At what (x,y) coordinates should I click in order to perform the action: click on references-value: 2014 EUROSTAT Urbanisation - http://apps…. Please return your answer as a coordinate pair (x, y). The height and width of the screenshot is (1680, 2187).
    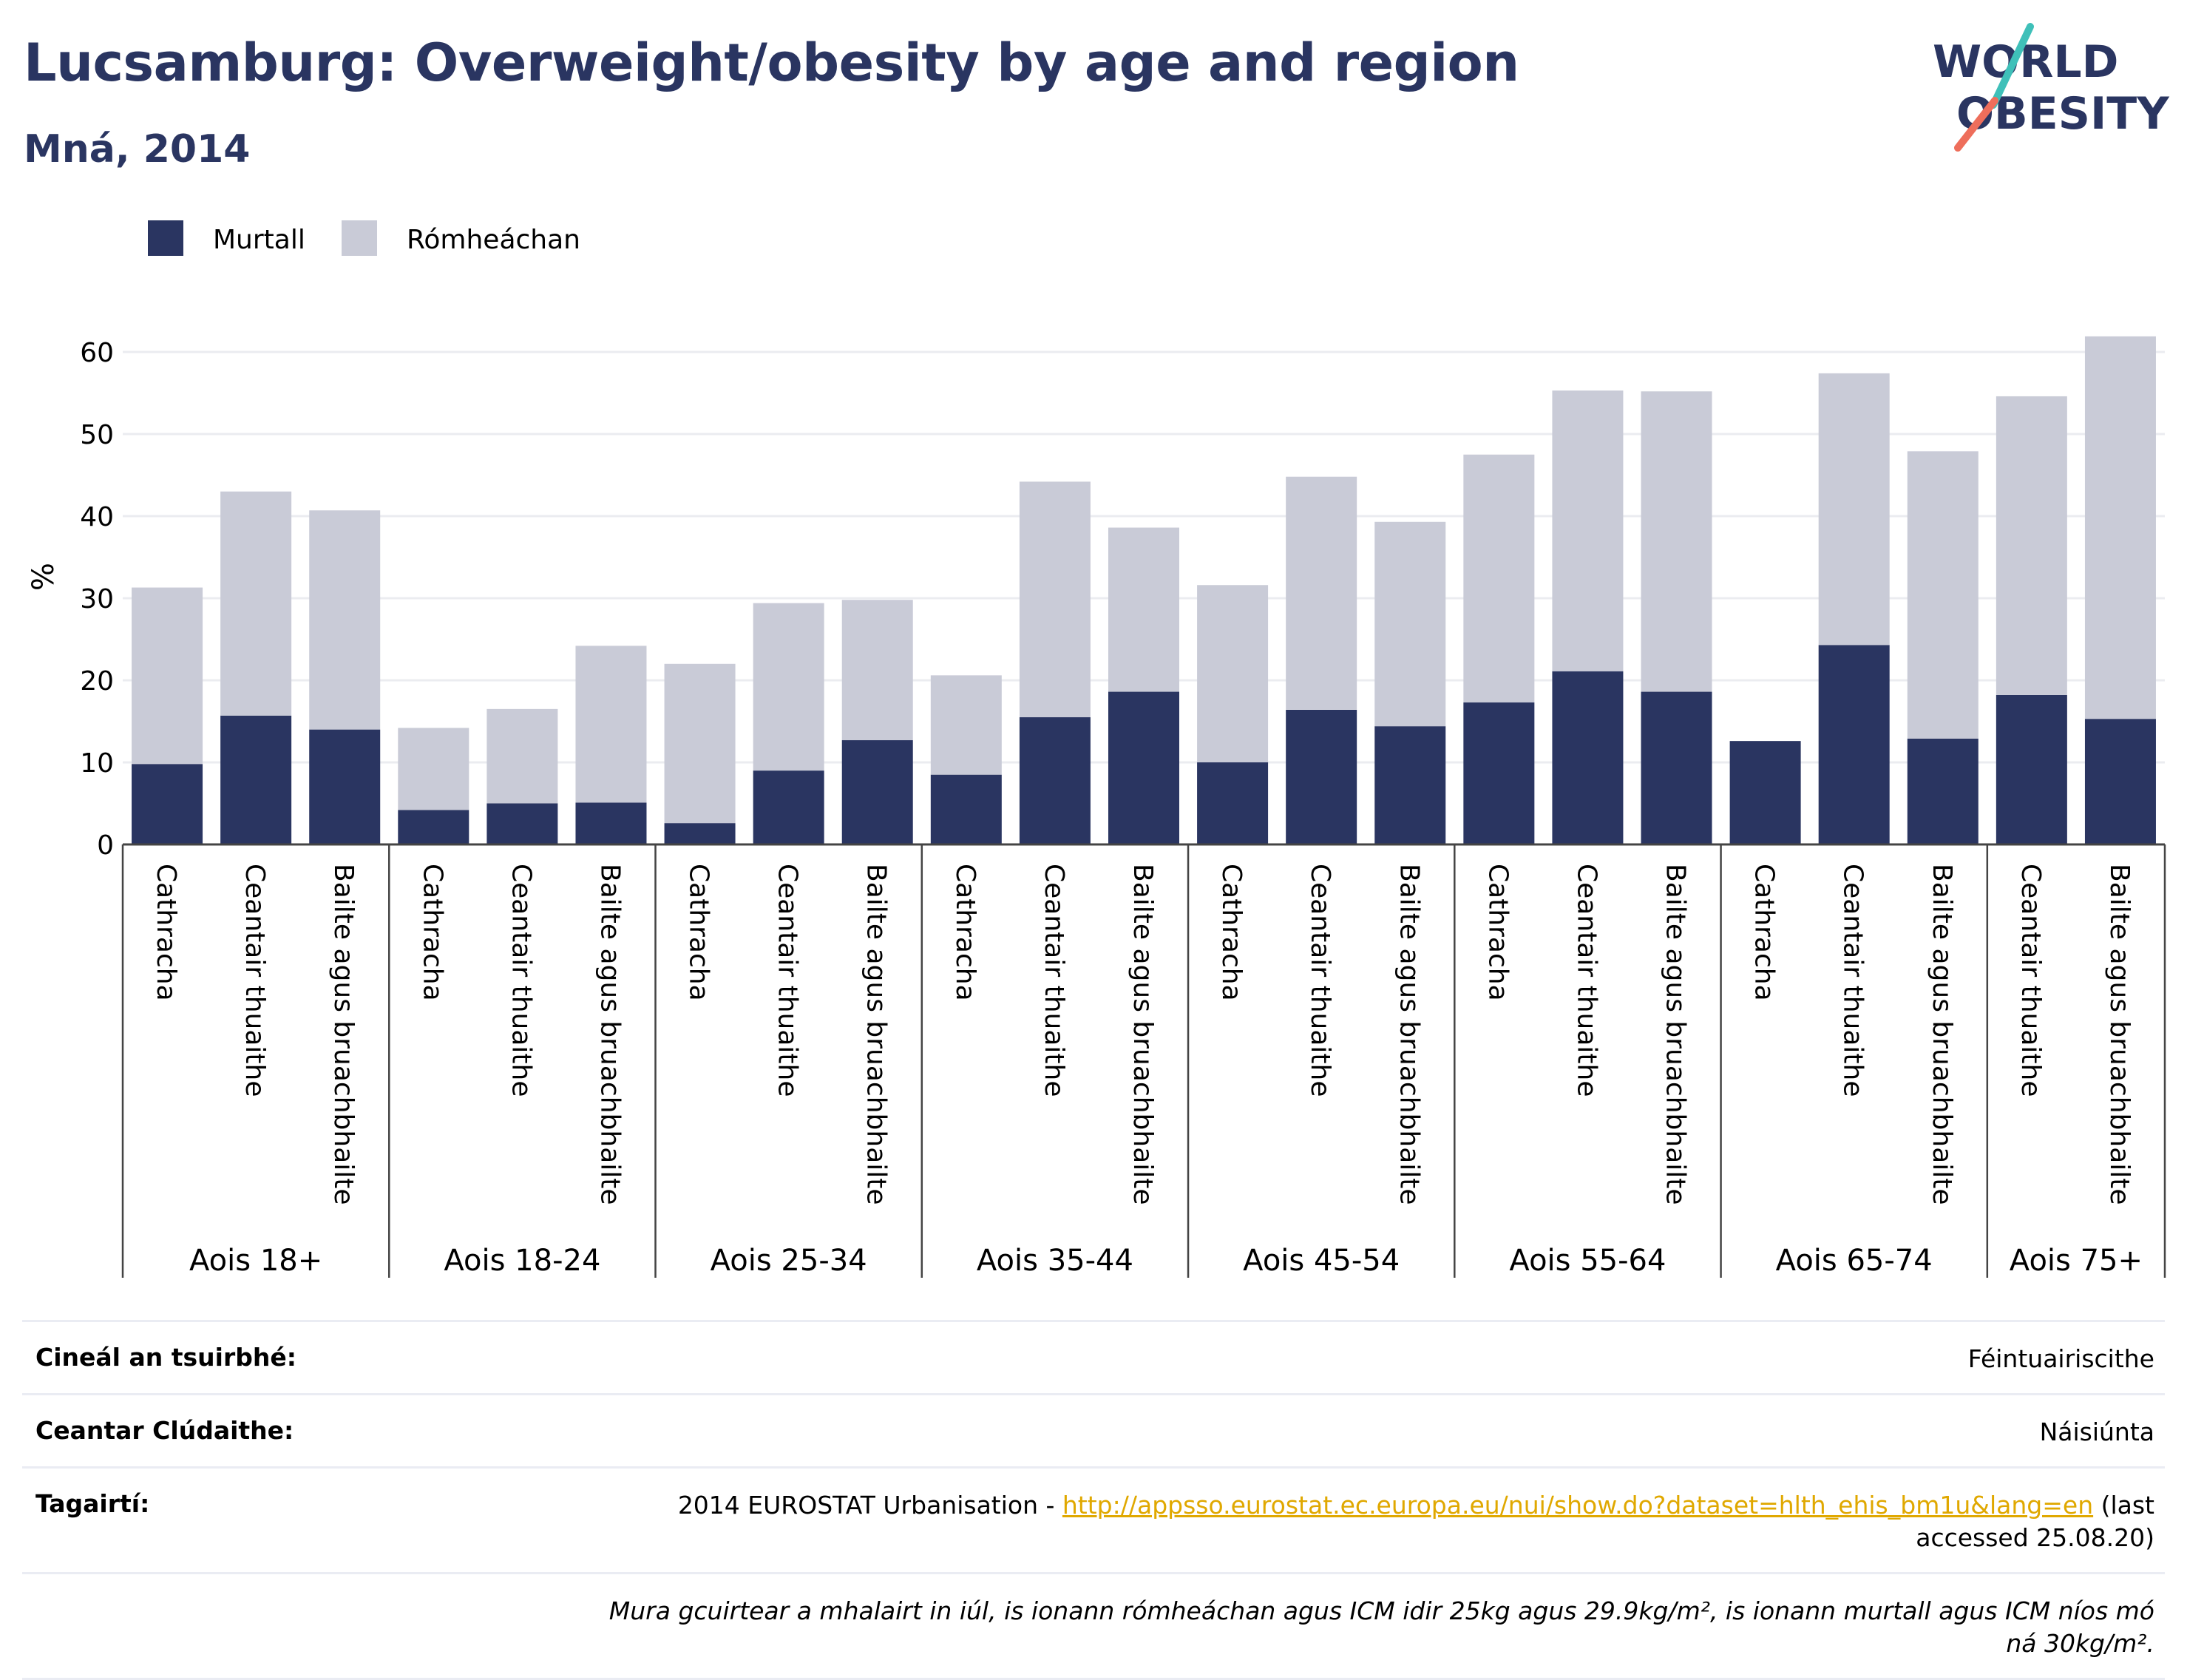
    Looking at the image, I should click on (1378, 1522).